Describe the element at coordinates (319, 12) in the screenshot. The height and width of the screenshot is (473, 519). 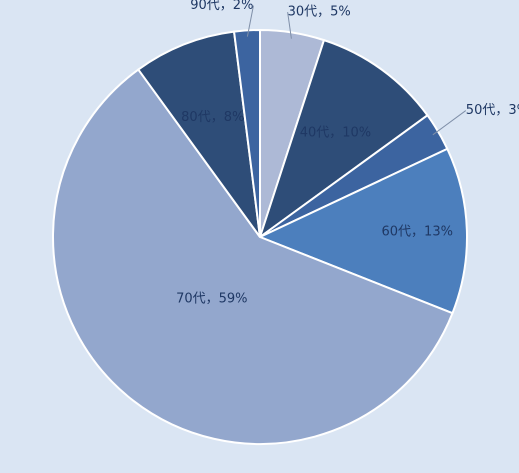
I see `data-label: 30代，5%` at that location.